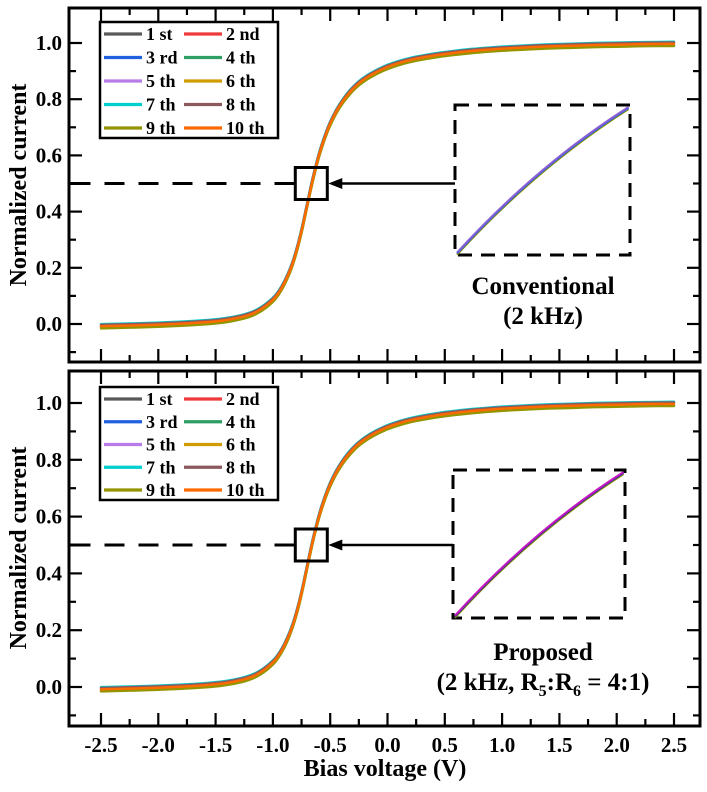 The width and height of the screenshot is (707, 792). What do you see at coordinates (387, 745) in the screenshot?
I see `x-tick-label: 0.0` at bounding box center [387, 745].